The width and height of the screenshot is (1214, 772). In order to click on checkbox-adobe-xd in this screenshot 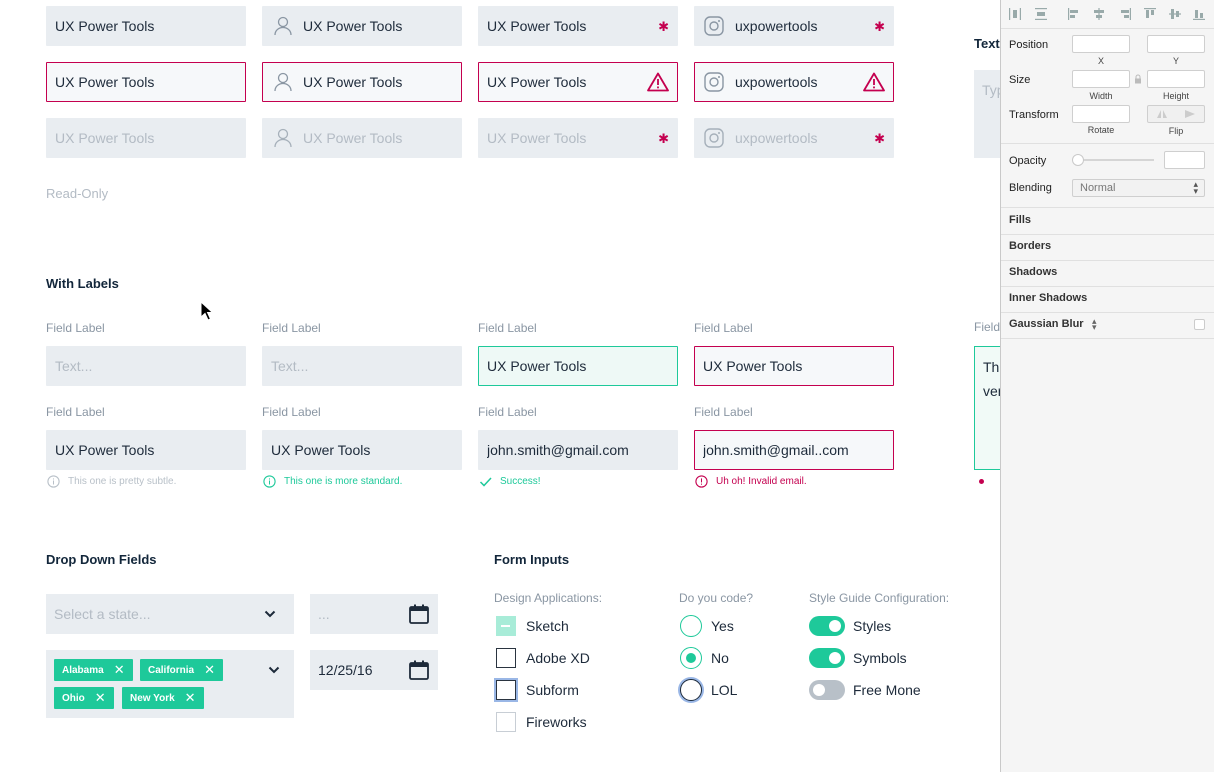, I will do `click(506, 658)`.